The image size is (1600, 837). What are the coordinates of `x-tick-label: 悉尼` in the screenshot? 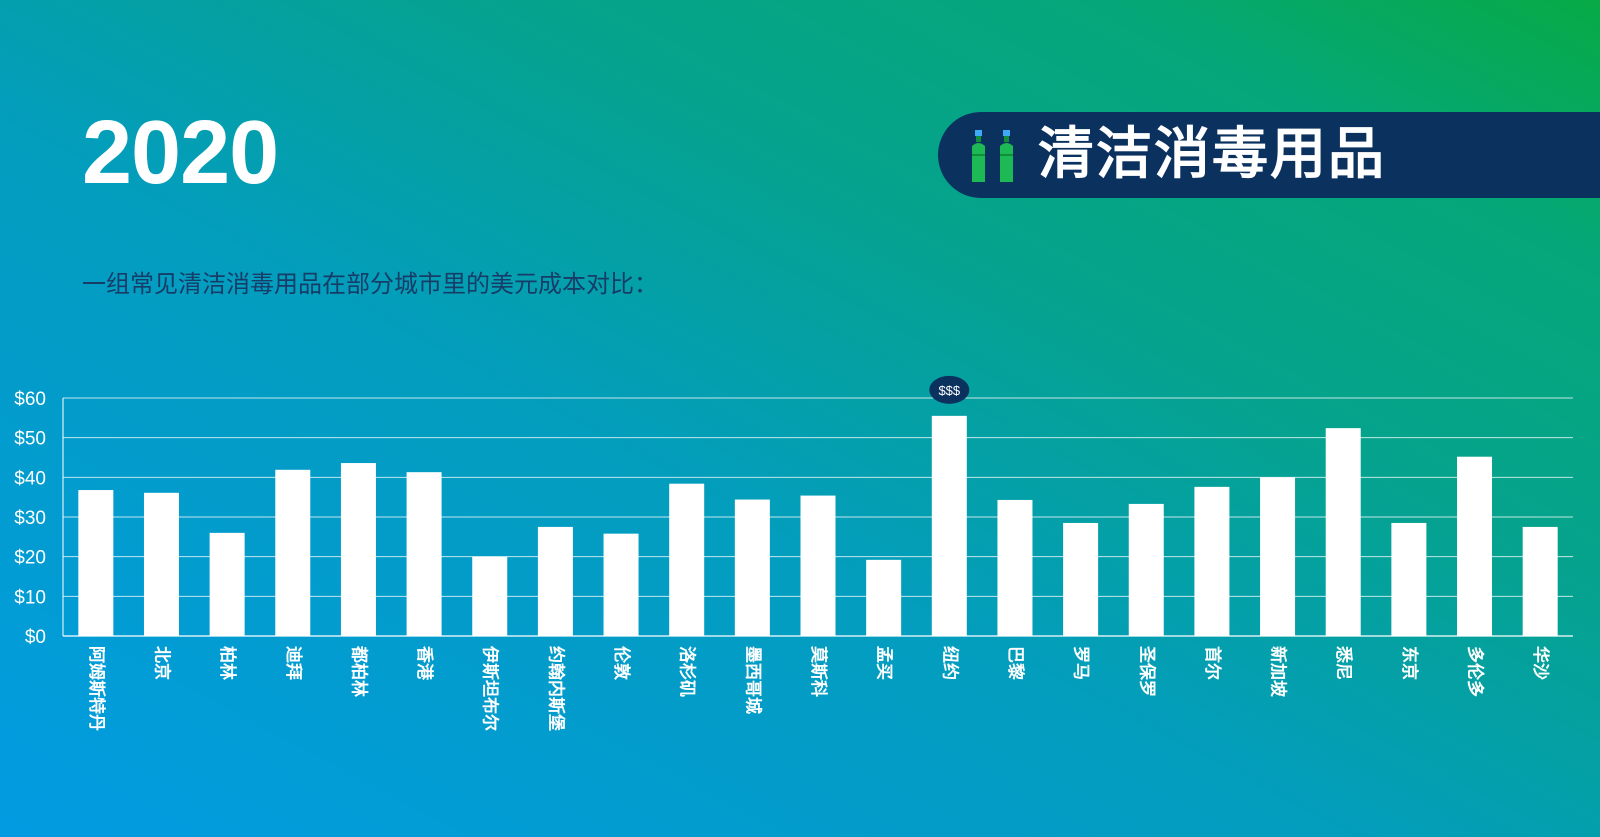 It's located at (1343, 662).